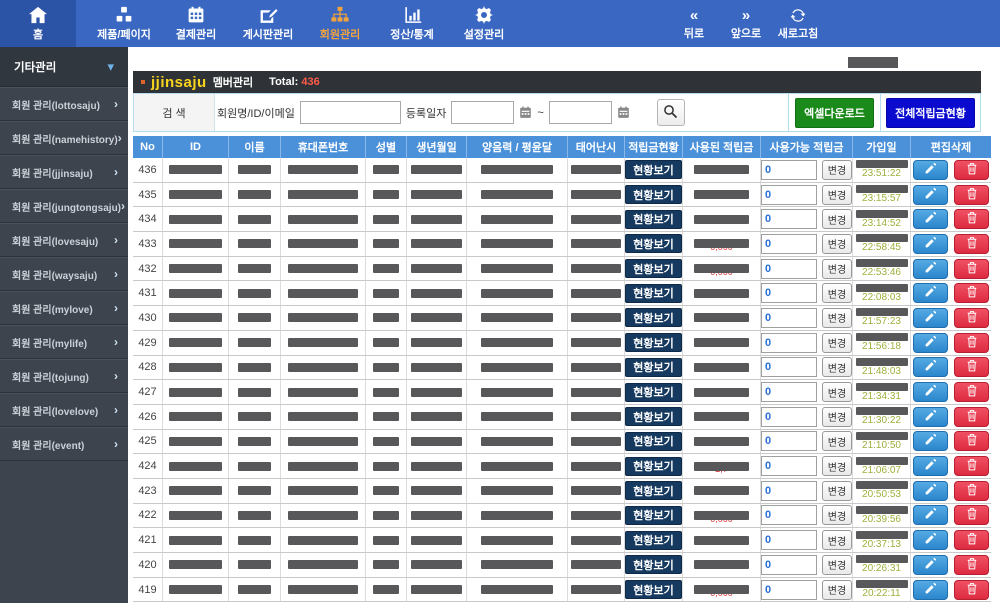  I want to click on nav-item: » 앞으로, so click(746, 23).